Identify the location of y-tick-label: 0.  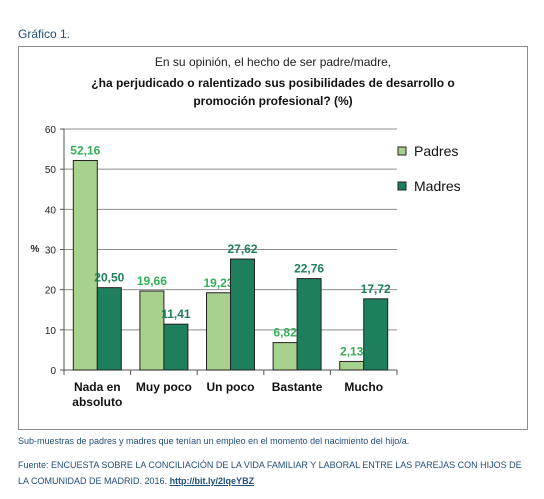
(53, 371).